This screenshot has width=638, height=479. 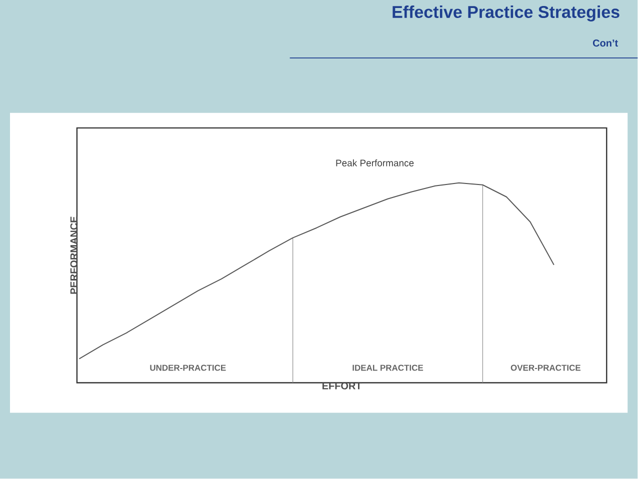 What do you see at coordinates (506, 14) in the screenshot?
I see `chart-title: Effective Practice Strategies` at bounding box center [506, 14].